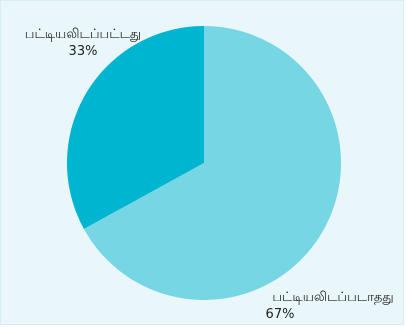 This screenshot has height=327, width=406. What do you see at coordinates (83, 51) in the screenshot?
I see `slice-value-listed: 33%` at bounding box center [83, 51].